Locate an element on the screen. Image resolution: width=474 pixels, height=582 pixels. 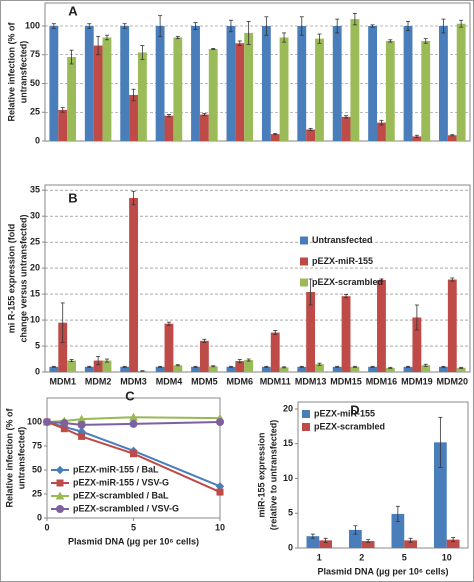
x-tick-label: 0 is located at coordinates (46, 527).